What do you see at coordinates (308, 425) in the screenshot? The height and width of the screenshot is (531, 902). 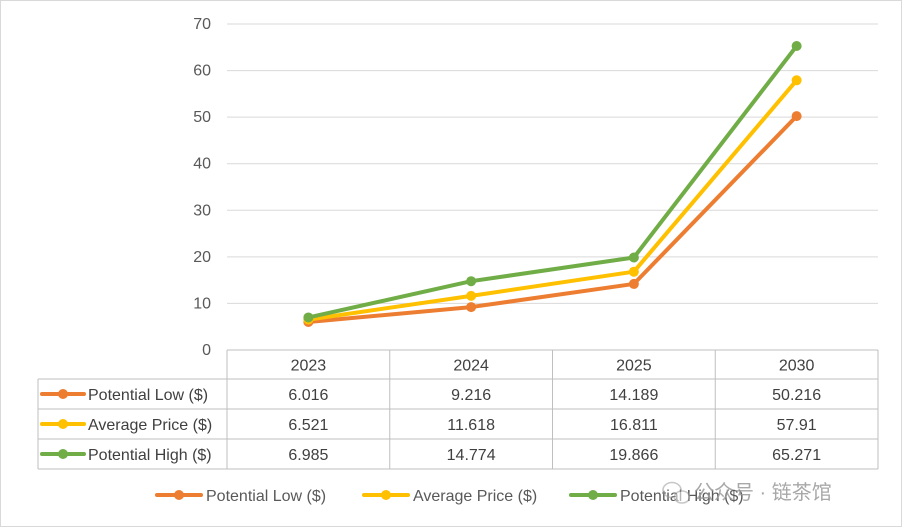 I see `table-cell-value: 6.521` at bounding box center [308, 425].